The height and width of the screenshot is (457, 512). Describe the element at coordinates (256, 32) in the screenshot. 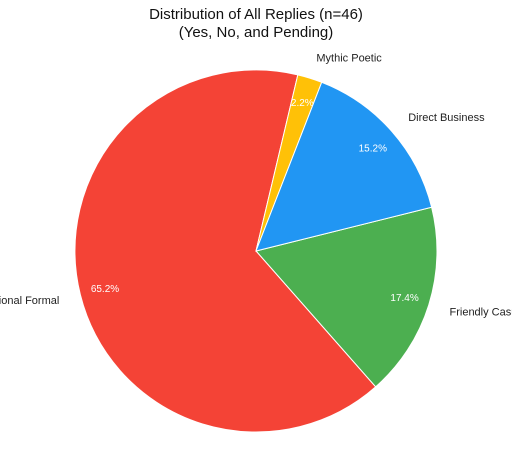

I see `chart-subtitle: (Yes, No, and Pending)` at that location.